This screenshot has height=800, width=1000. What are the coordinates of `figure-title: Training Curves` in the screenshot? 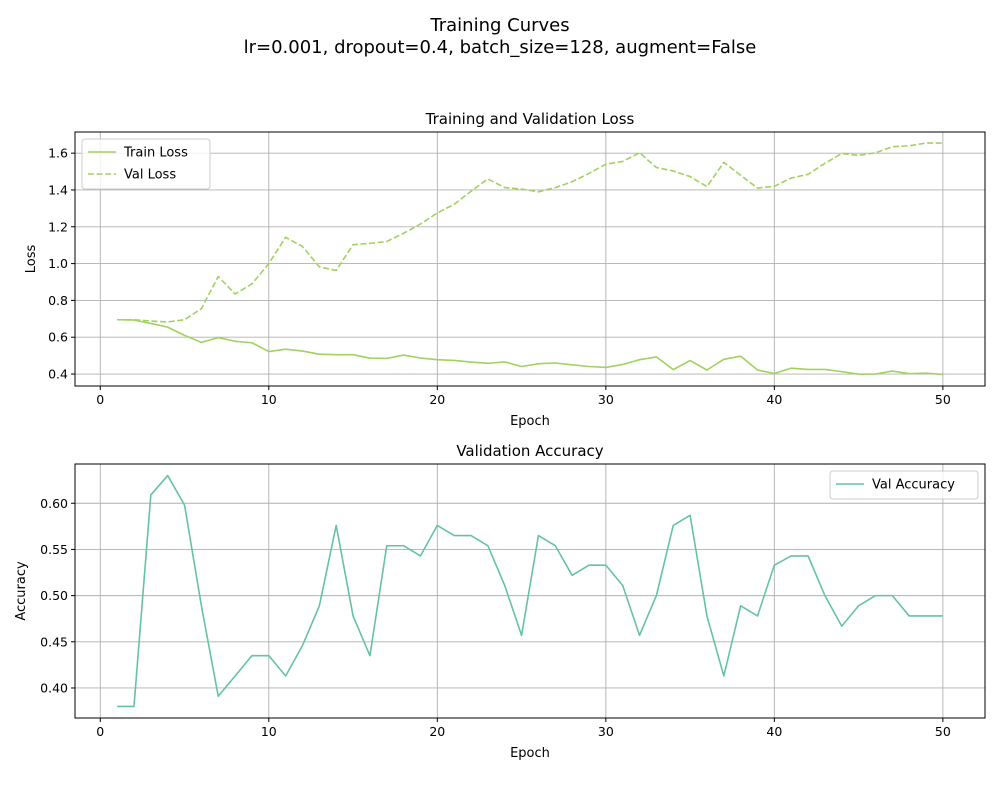 It's located at (499, 25).